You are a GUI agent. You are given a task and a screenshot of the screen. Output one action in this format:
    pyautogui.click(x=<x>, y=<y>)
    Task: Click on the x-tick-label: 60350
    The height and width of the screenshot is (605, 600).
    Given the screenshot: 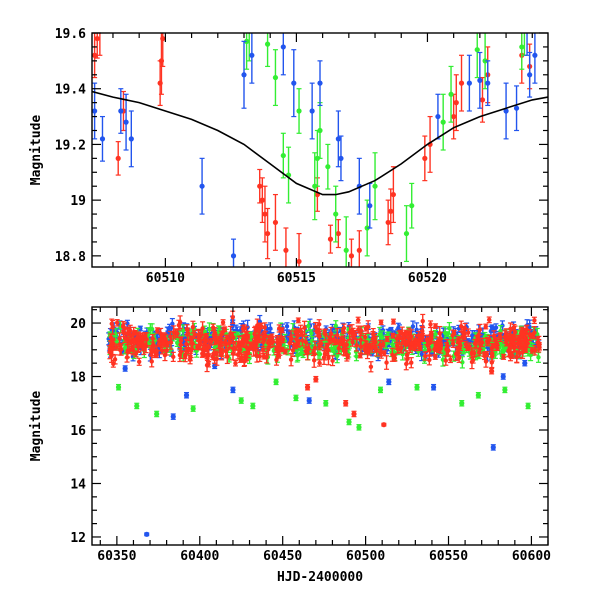 What is the action you would take?
    pyautogui.click(x=116, y=556)
    